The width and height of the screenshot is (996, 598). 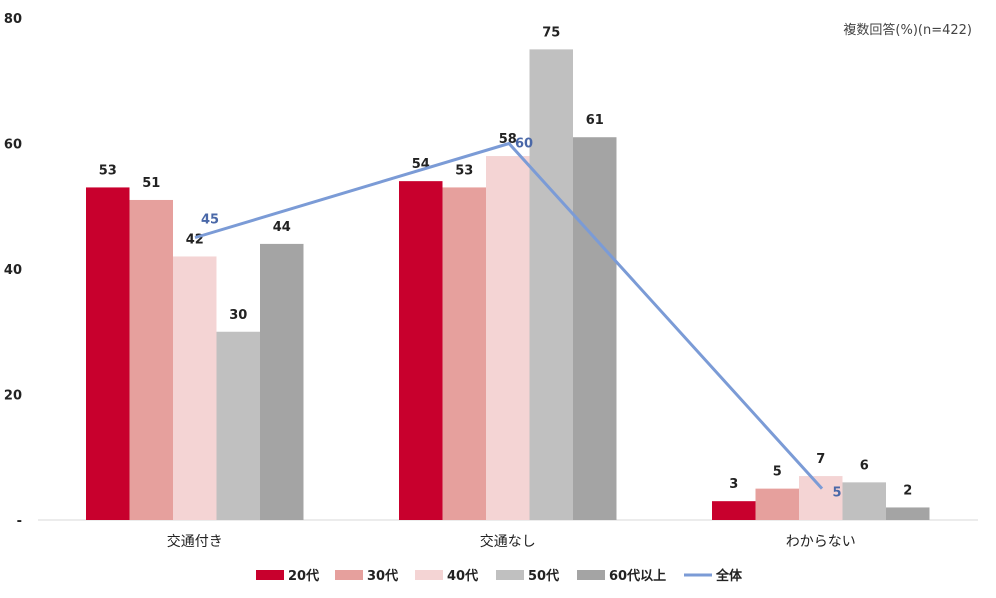 I want to click on y-tick-label: 80, so click(x=13, y=19).